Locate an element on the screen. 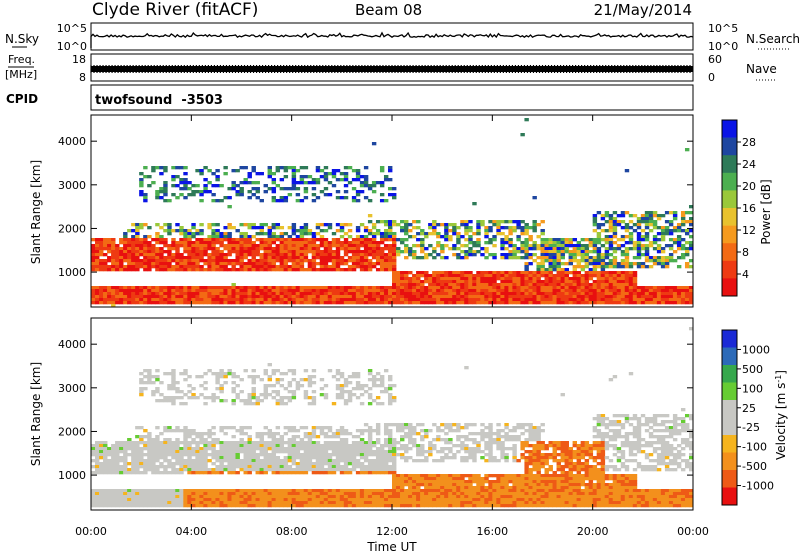  colorbar-tick-label: 28 is located at coordinates (749, 142).